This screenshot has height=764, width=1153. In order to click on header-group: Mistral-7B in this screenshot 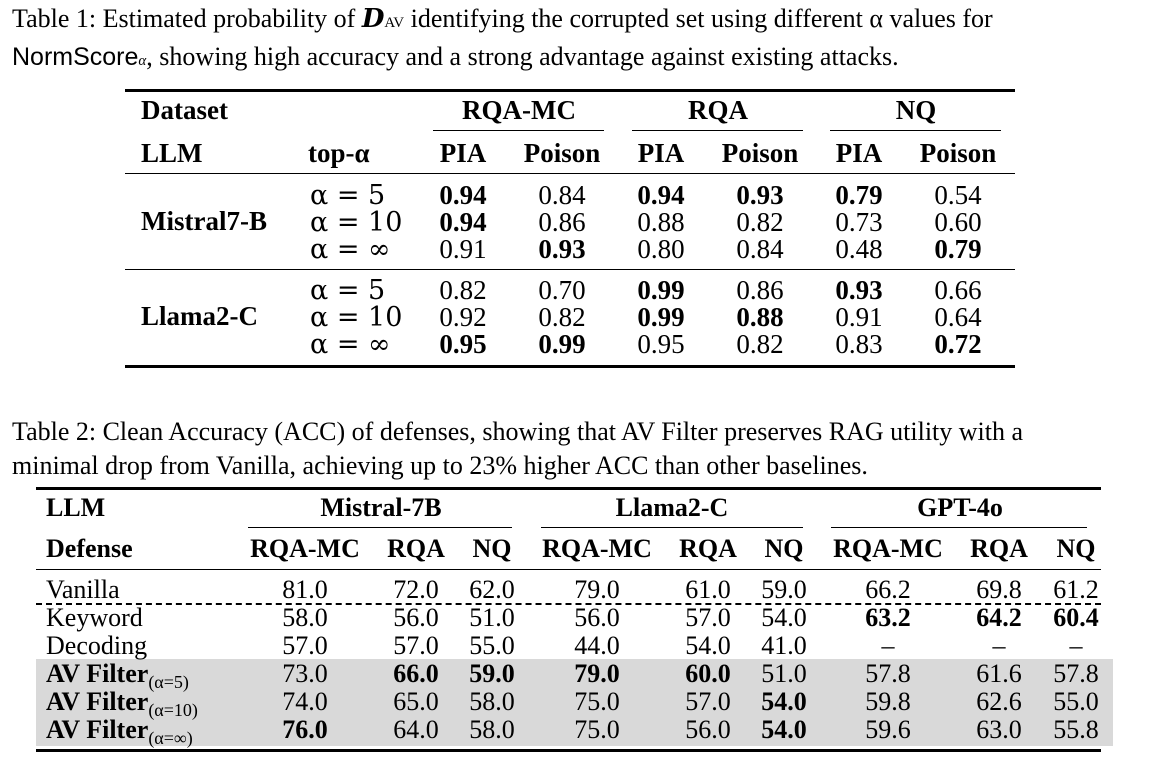, I will do `click(381, 507)`.